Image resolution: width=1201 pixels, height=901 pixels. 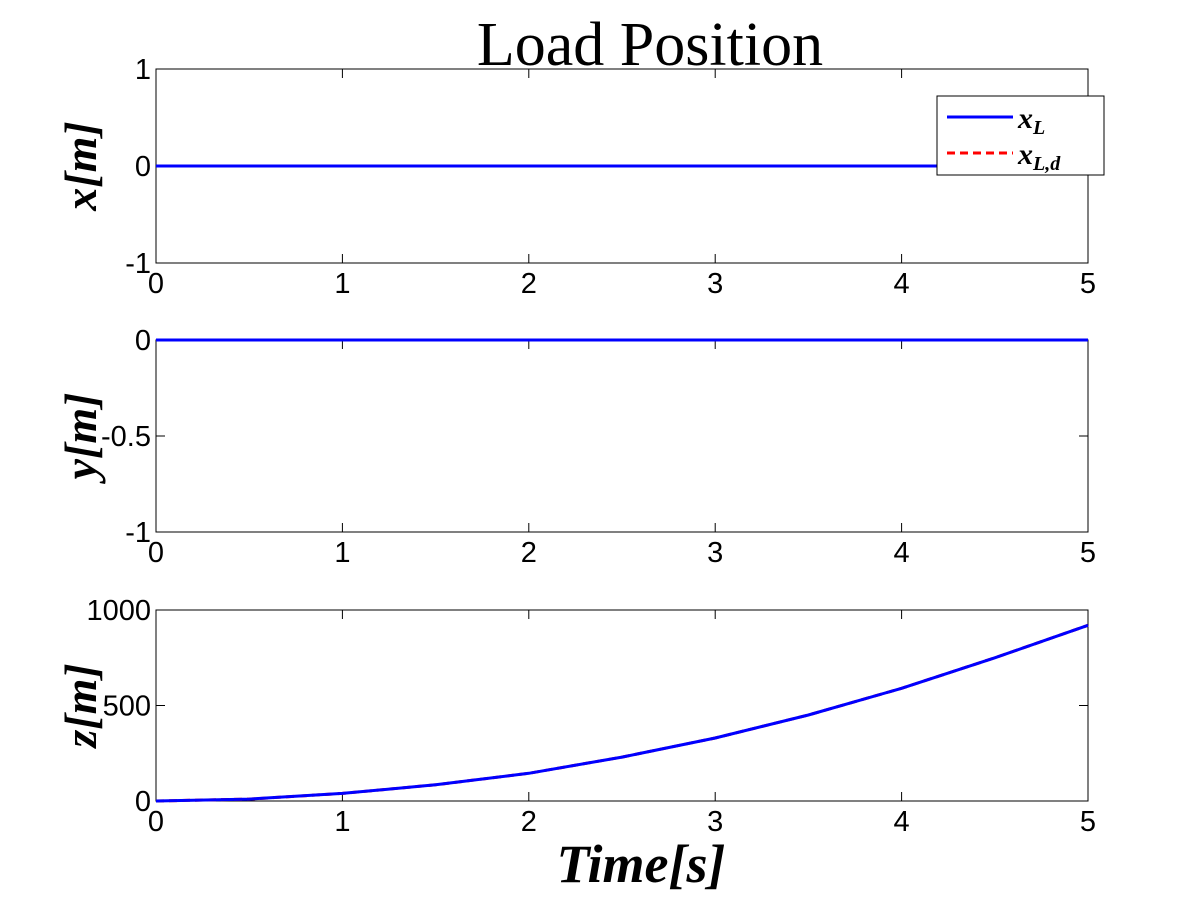 What do you see at coordinates (118, 611) in the screenshot?
I see `y-tick-label: 1000` at bounding box center [118, 611].